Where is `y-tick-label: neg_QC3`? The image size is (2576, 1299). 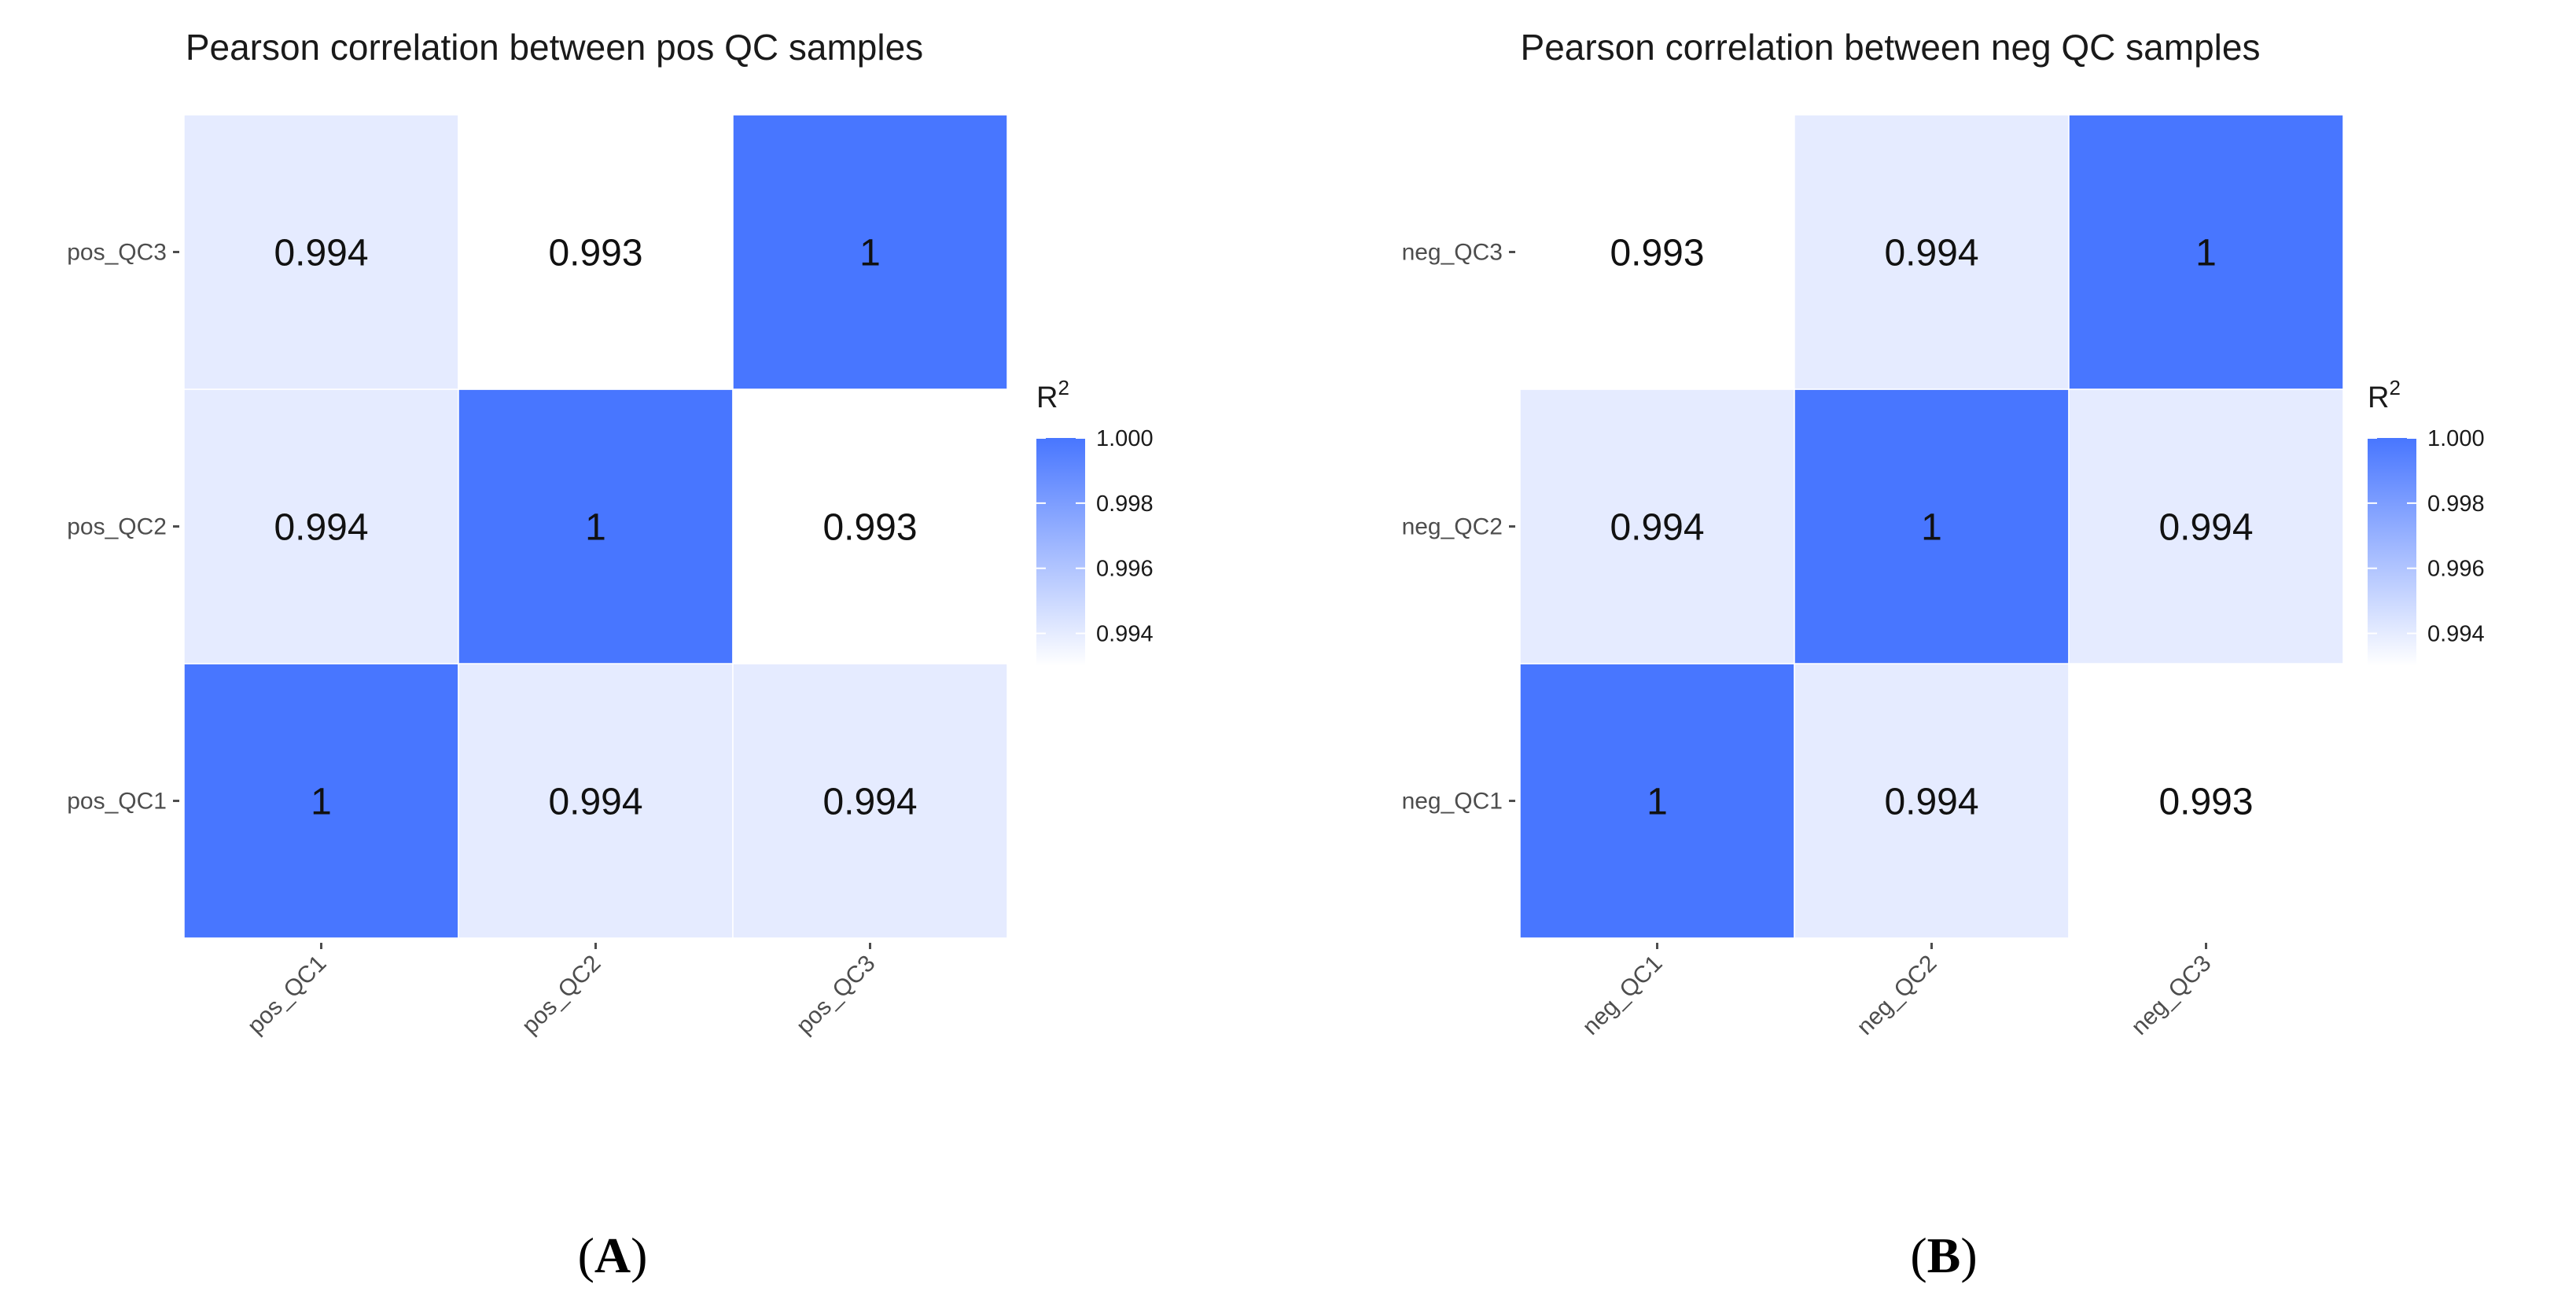 y-tick-label: neg_QC3 is located at coordinates (1453, 253).